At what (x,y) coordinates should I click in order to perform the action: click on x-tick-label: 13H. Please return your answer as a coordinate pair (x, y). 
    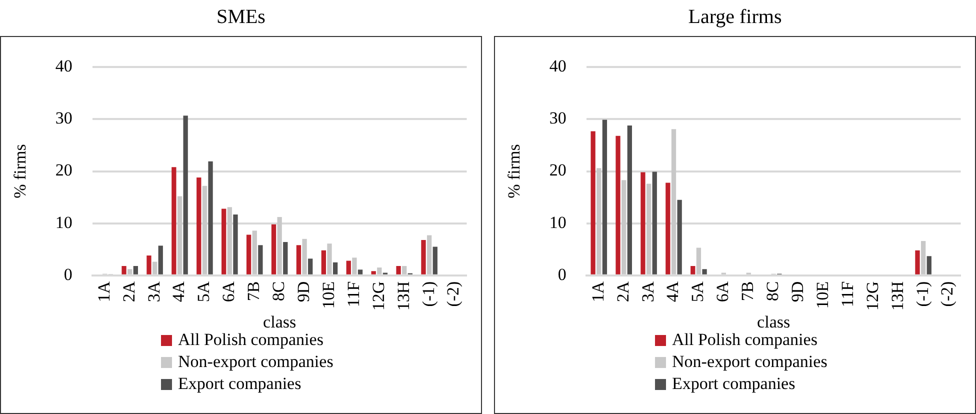
    Looking at the image, I should click on (897, 296).